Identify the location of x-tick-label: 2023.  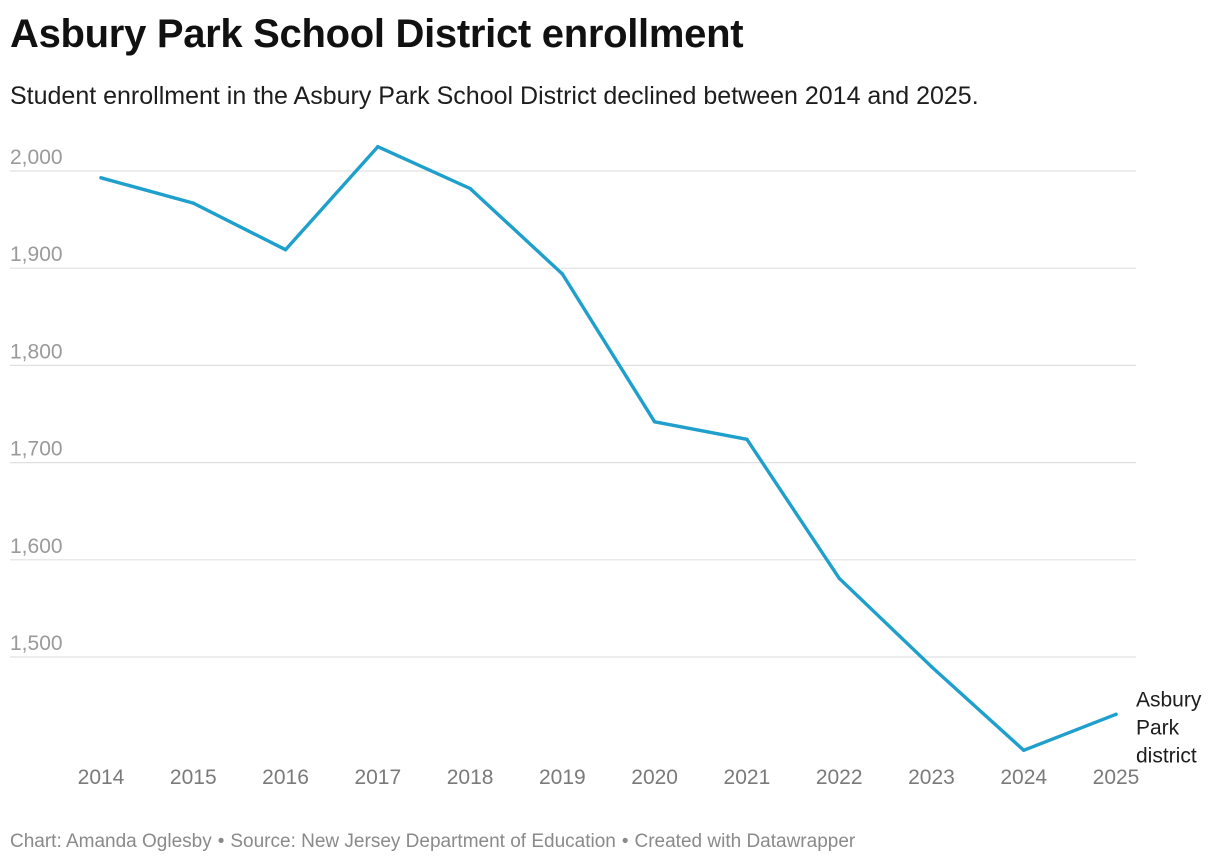
(931, 777).